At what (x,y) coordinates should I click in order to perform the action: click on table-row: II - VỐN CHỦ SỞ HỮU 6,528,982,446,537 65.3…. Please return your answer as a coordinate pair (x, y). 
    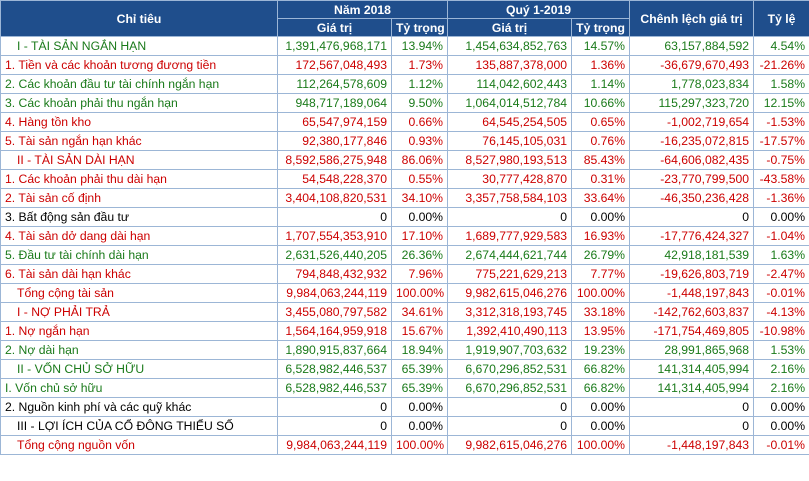
    Looking at the image, I should click on (404, 369).